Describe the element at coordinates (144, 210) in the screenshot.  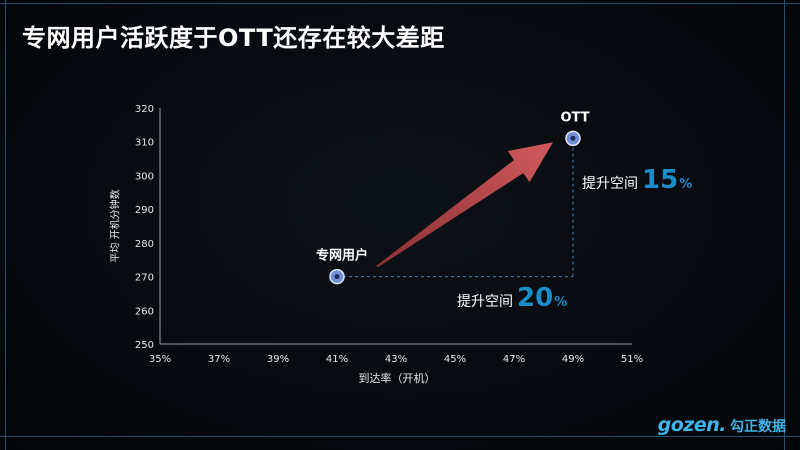
I see `y-tick-label: 290` at that location.